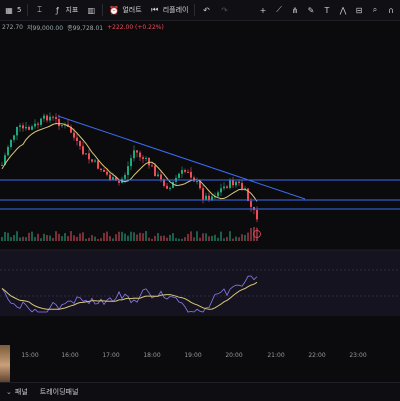  Describe the element at coordinates (59, 392) in the screenshot. I see `tab-trading-panel: 트레이딩패널` at that location.